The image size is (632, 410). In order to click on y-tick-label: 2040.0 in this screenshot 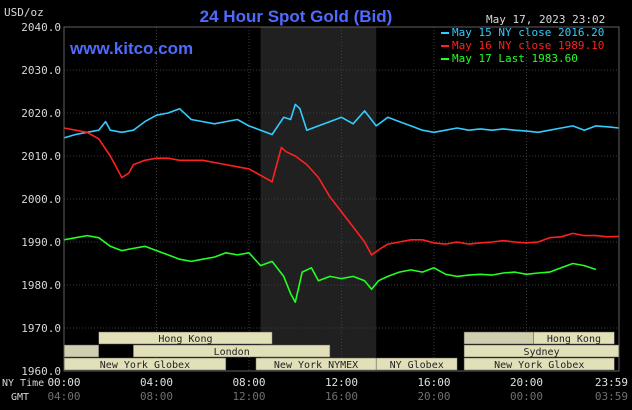, I will do `click(41, 27)`.